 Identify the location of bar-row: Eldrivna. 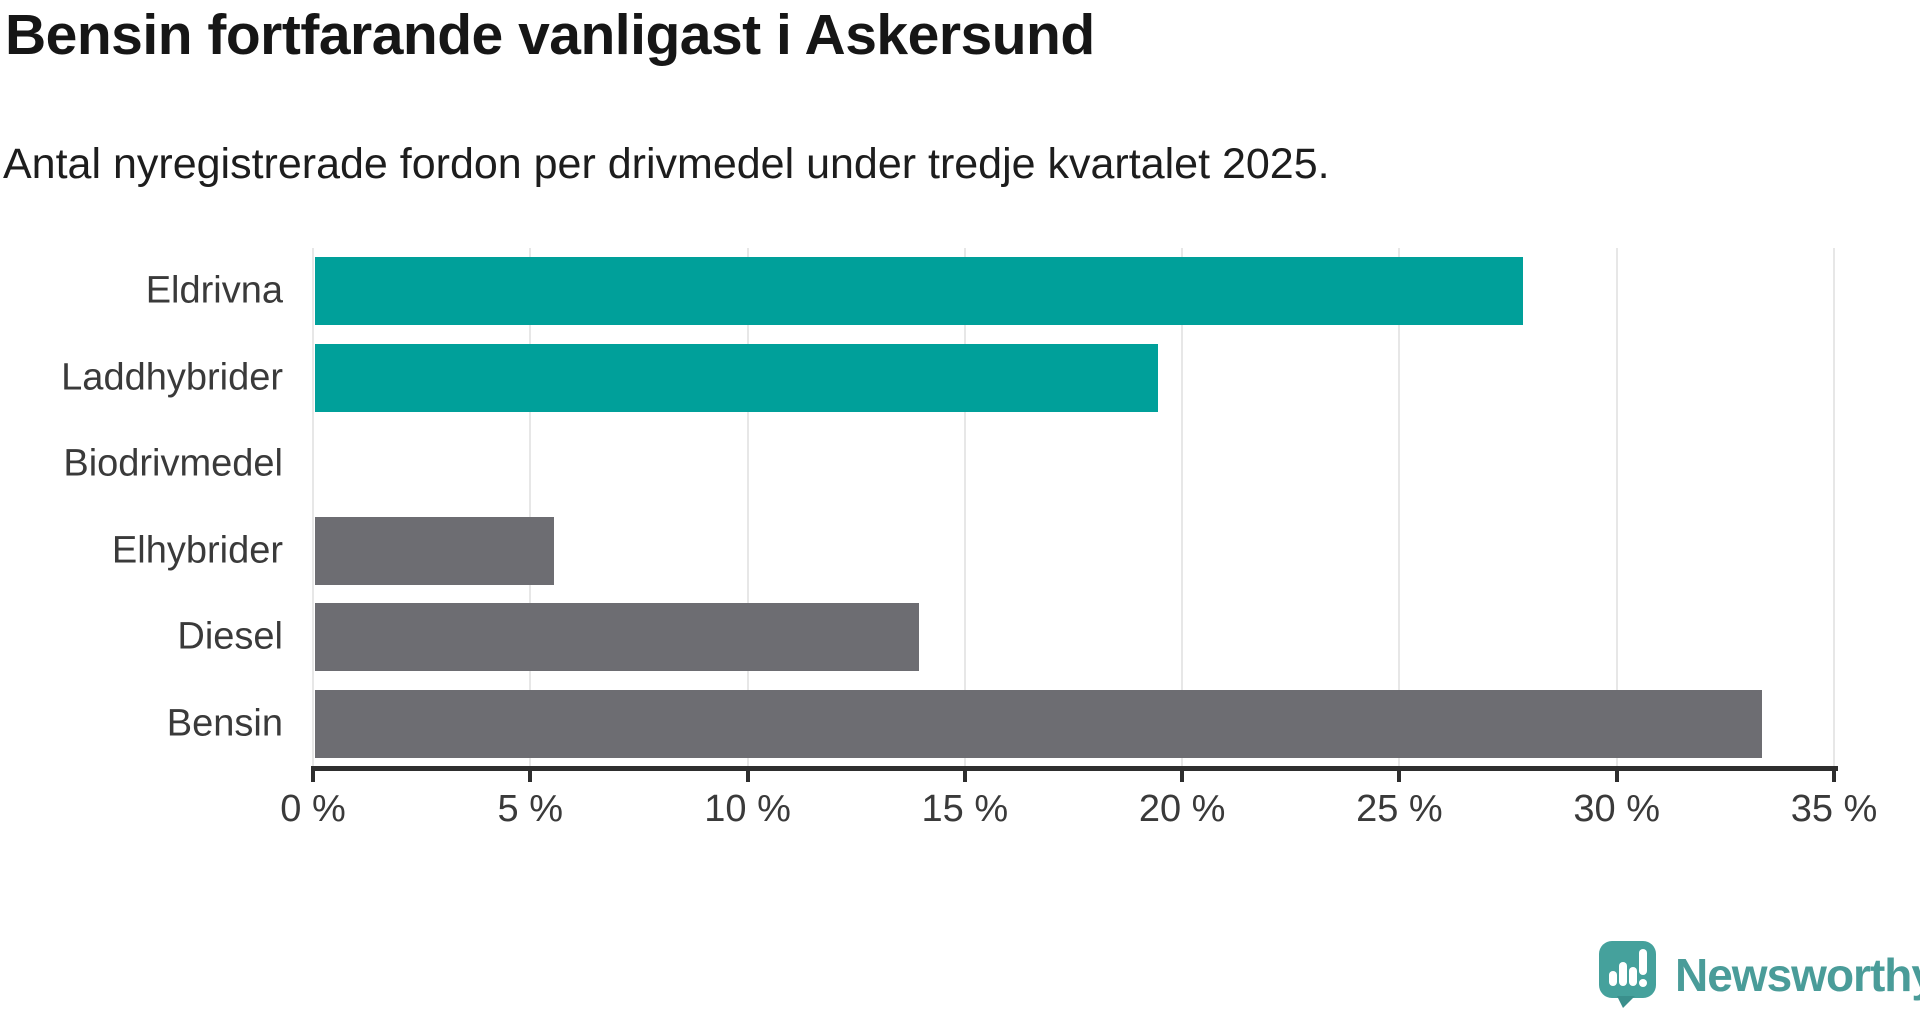
(990, 291).